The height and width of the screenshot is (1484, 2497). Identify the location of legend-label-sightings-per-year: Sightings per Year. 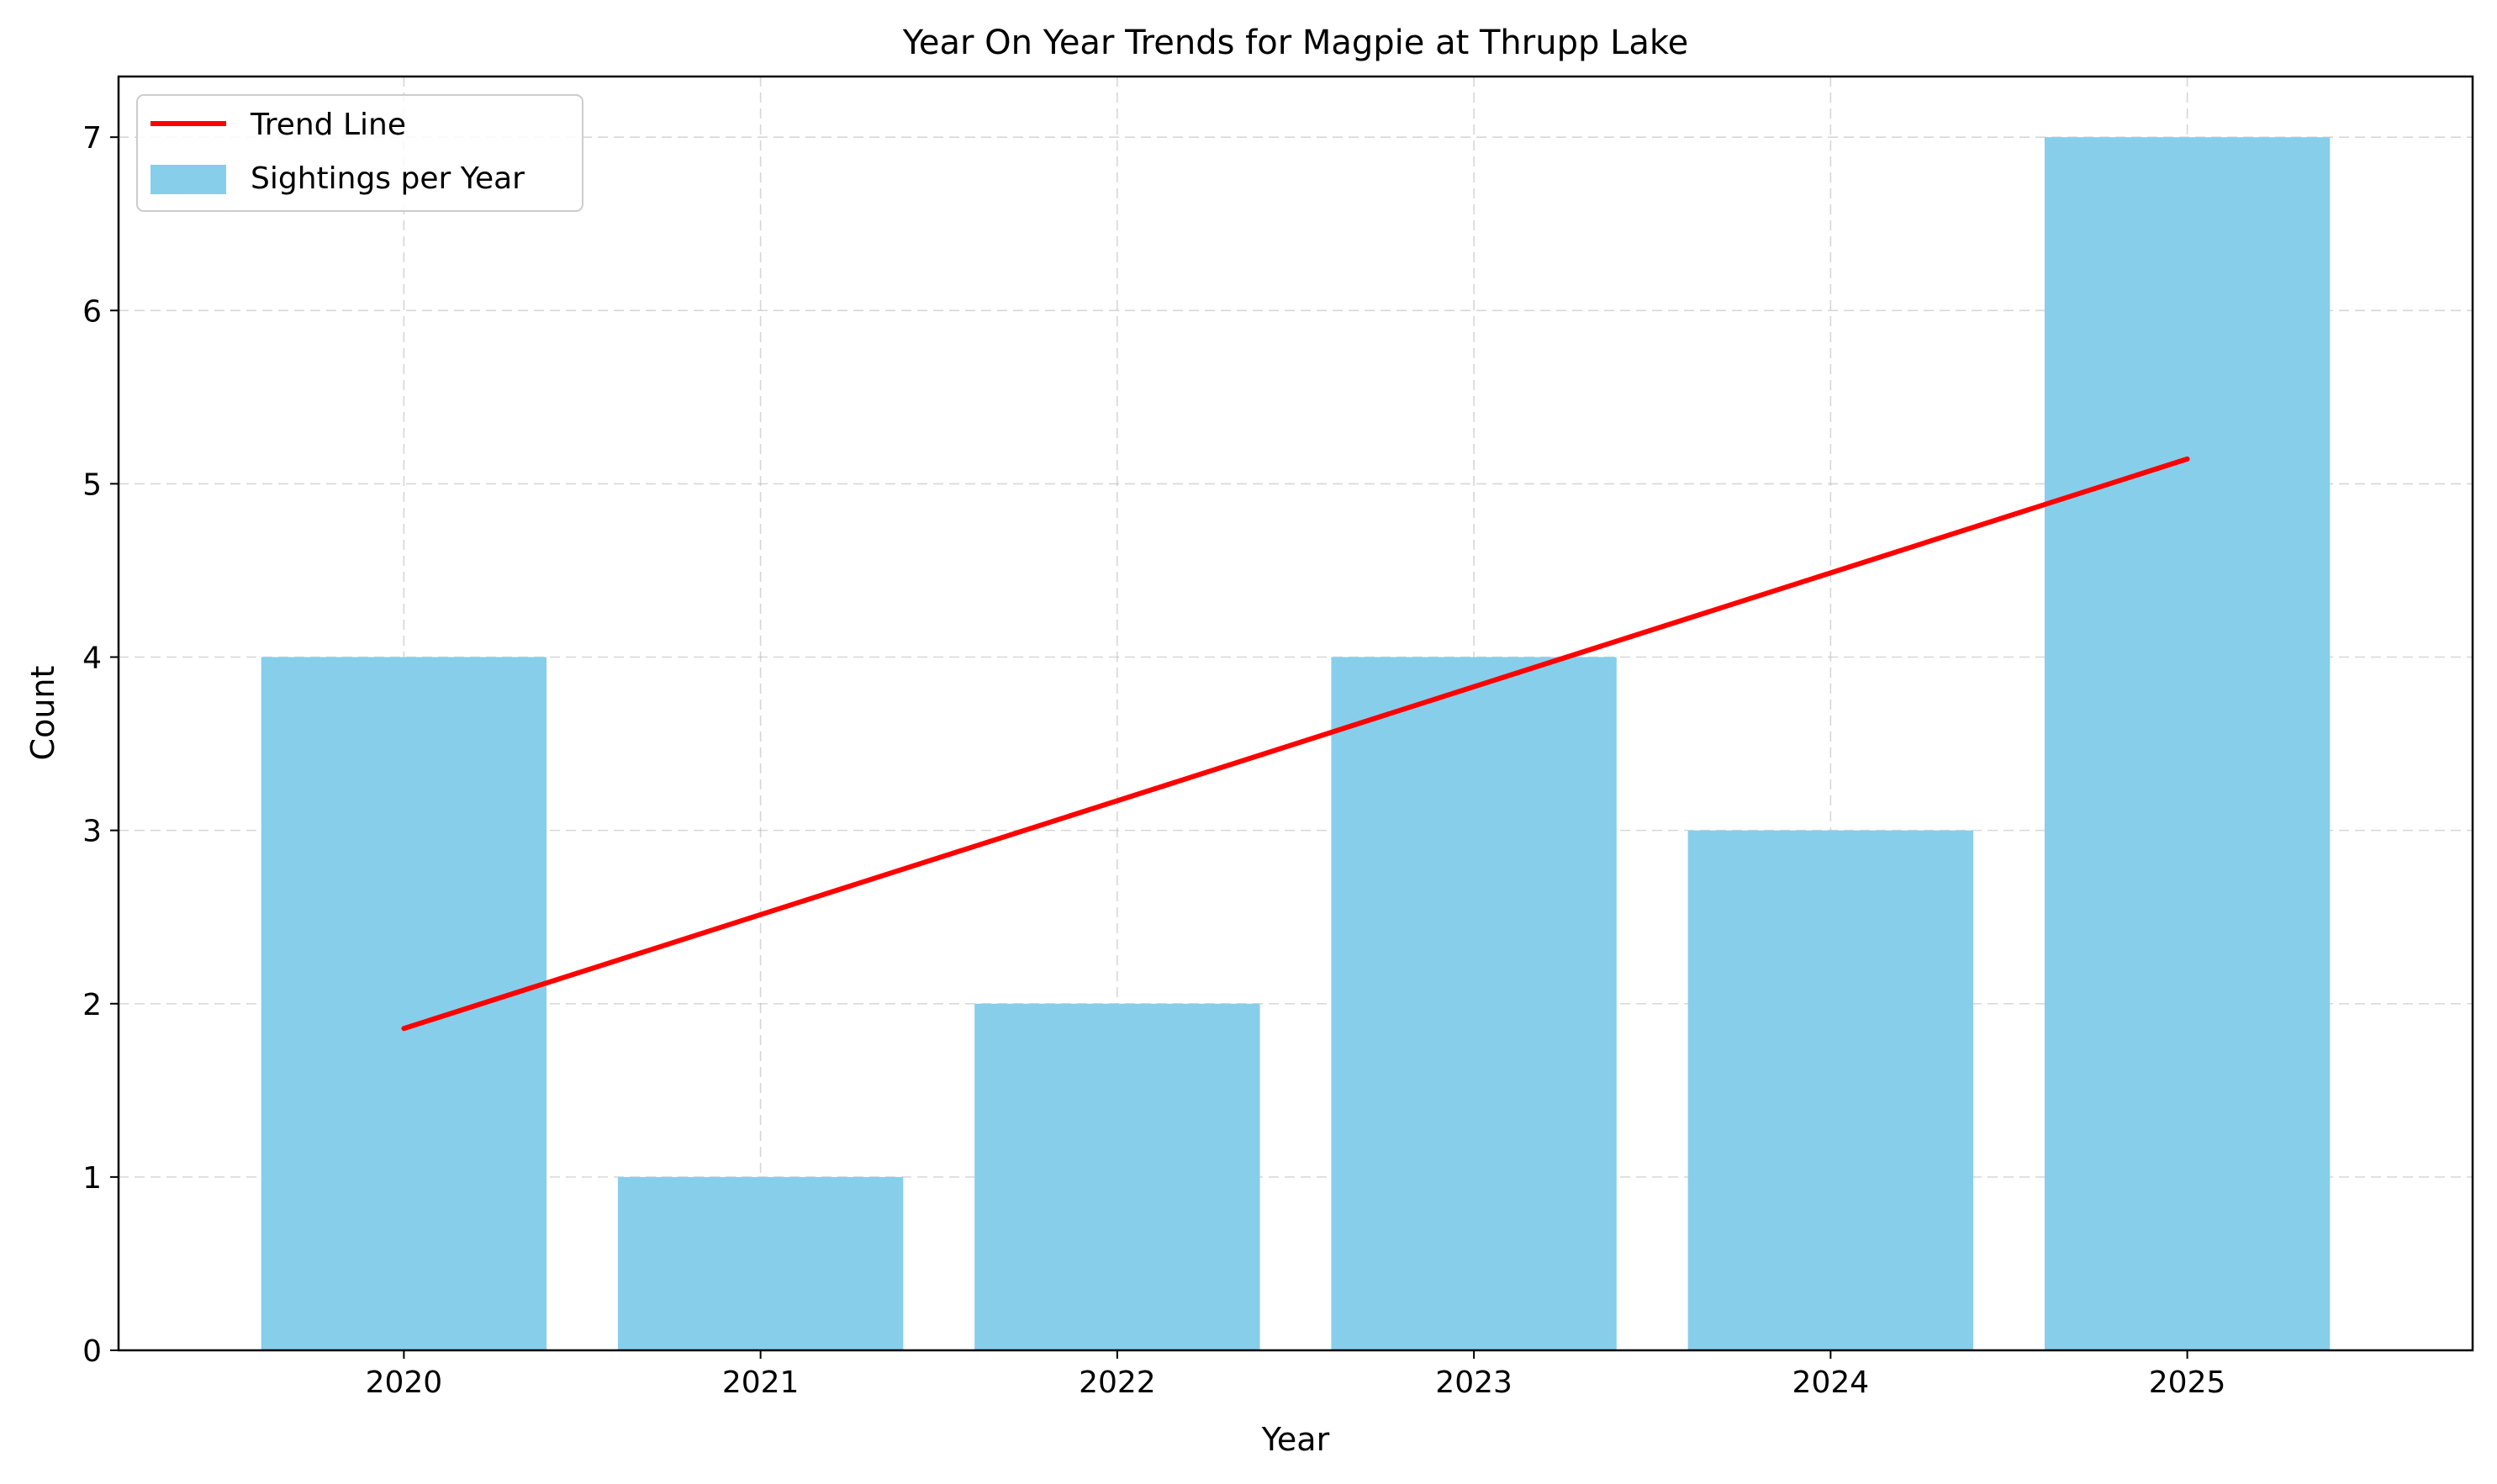
(388, 178).